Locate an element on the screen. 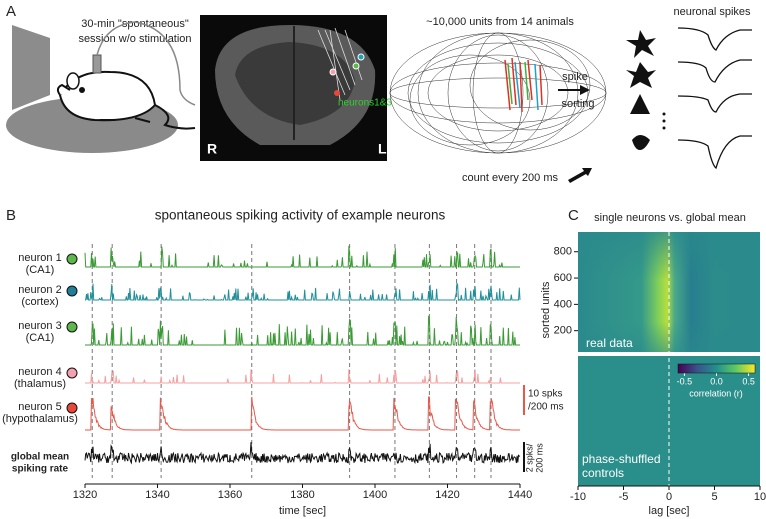  ellipsis is located at coordinates (664, 121).